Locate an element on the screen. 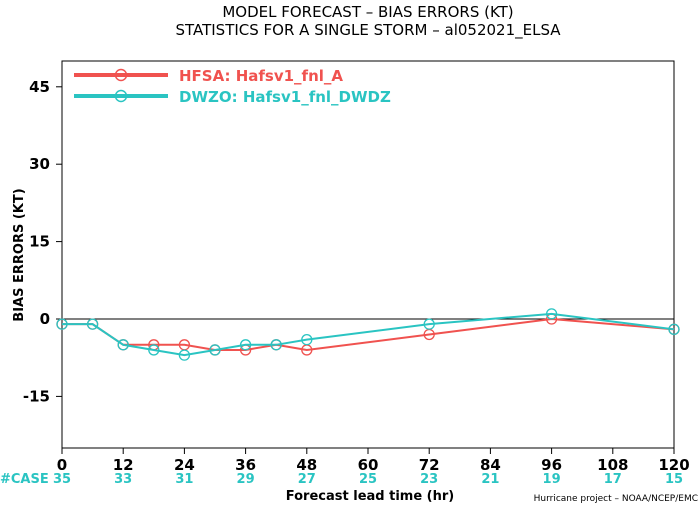  x-tick-label: 96 is located at coordinates (551, 465).